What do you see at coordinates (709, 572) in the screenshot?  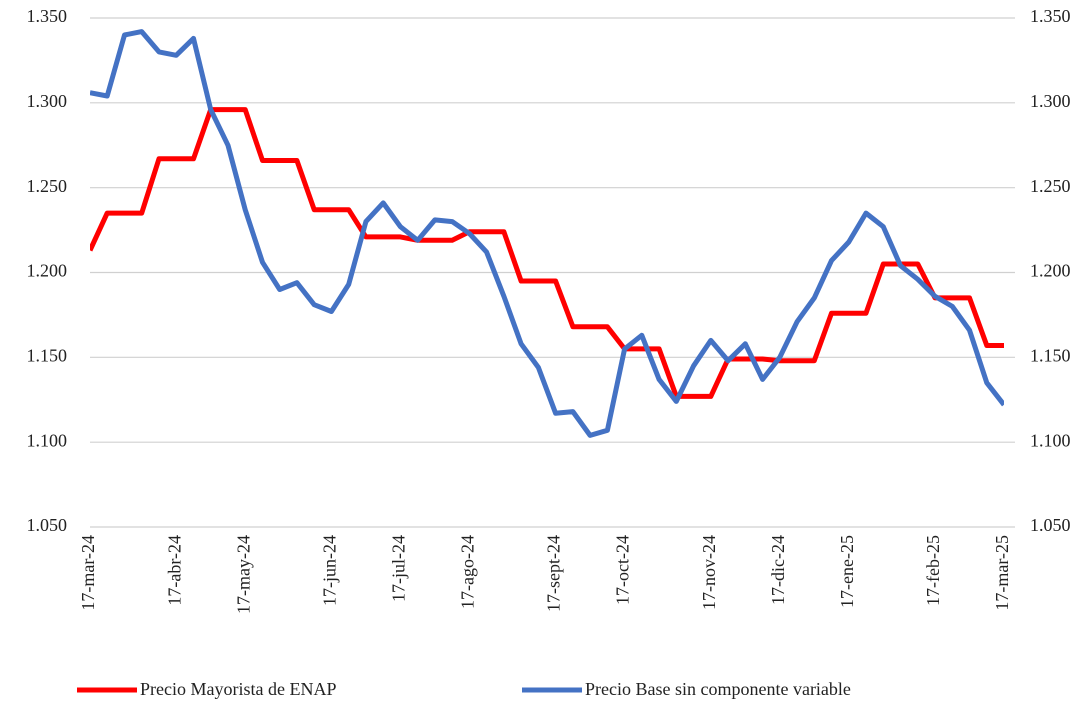 I see `x-tick-label: 17-nov-24` at bounding box center [709, 572].